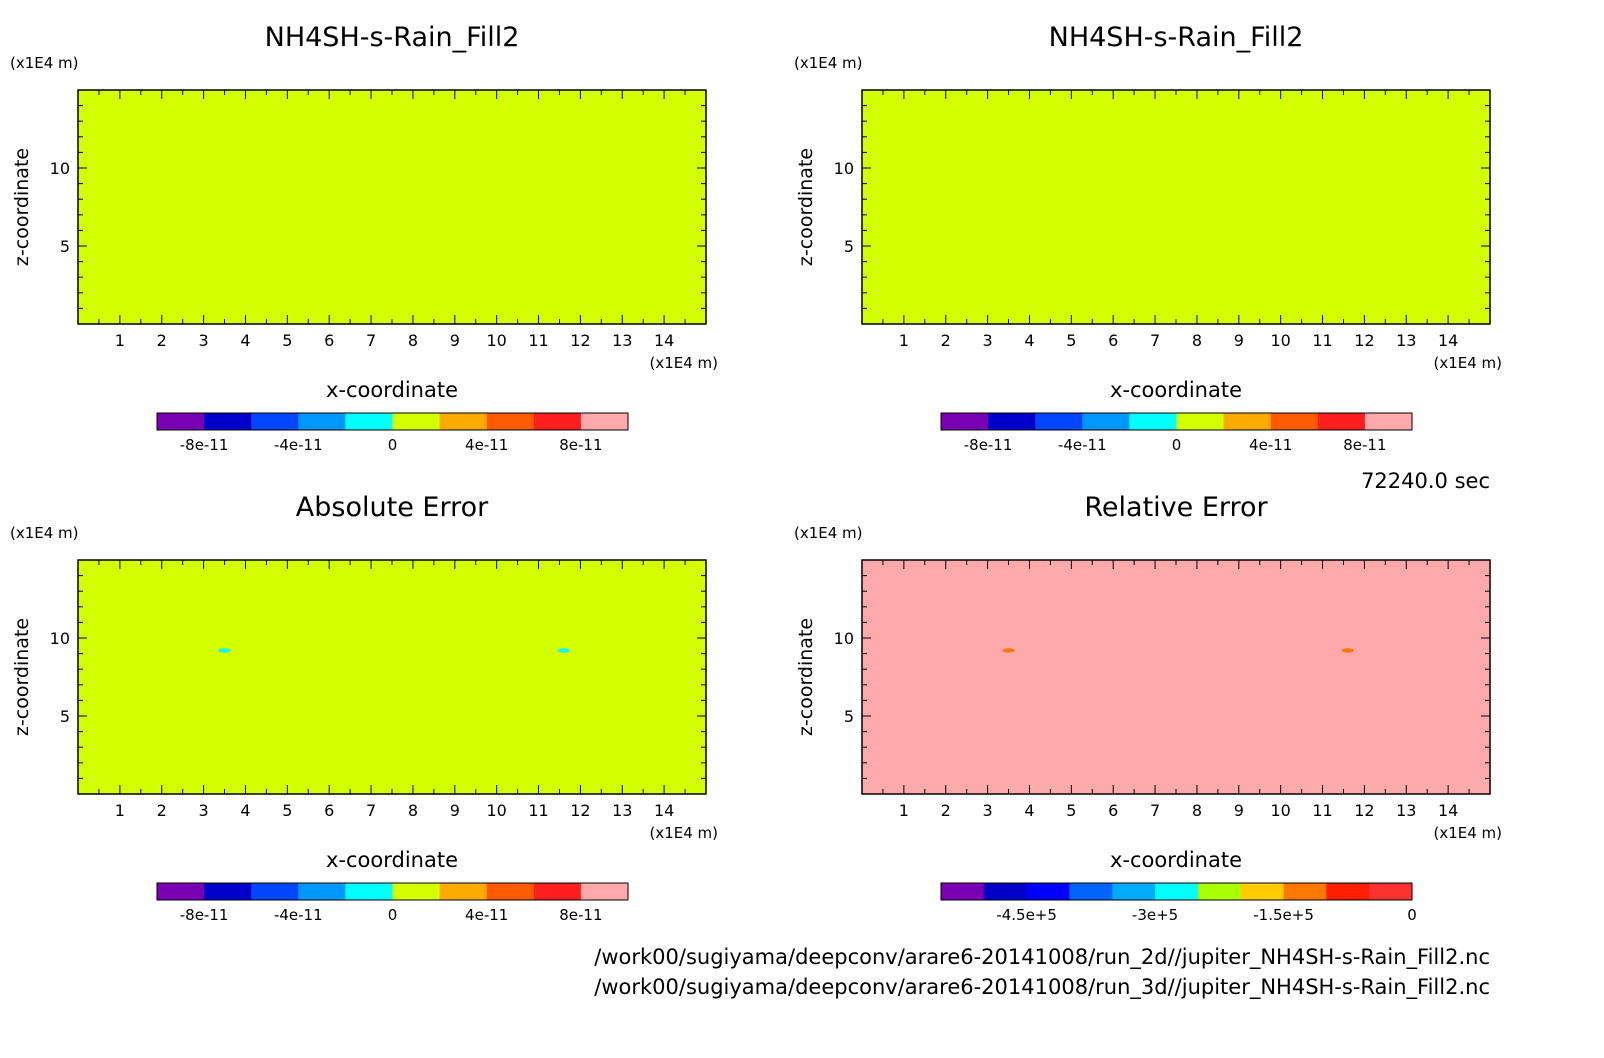 The image size is (1604, 1058). What do you see at coordinates (580, 340) in the screenshot?
I see `x-tick-label: 12` at bounding box center [580, 340].